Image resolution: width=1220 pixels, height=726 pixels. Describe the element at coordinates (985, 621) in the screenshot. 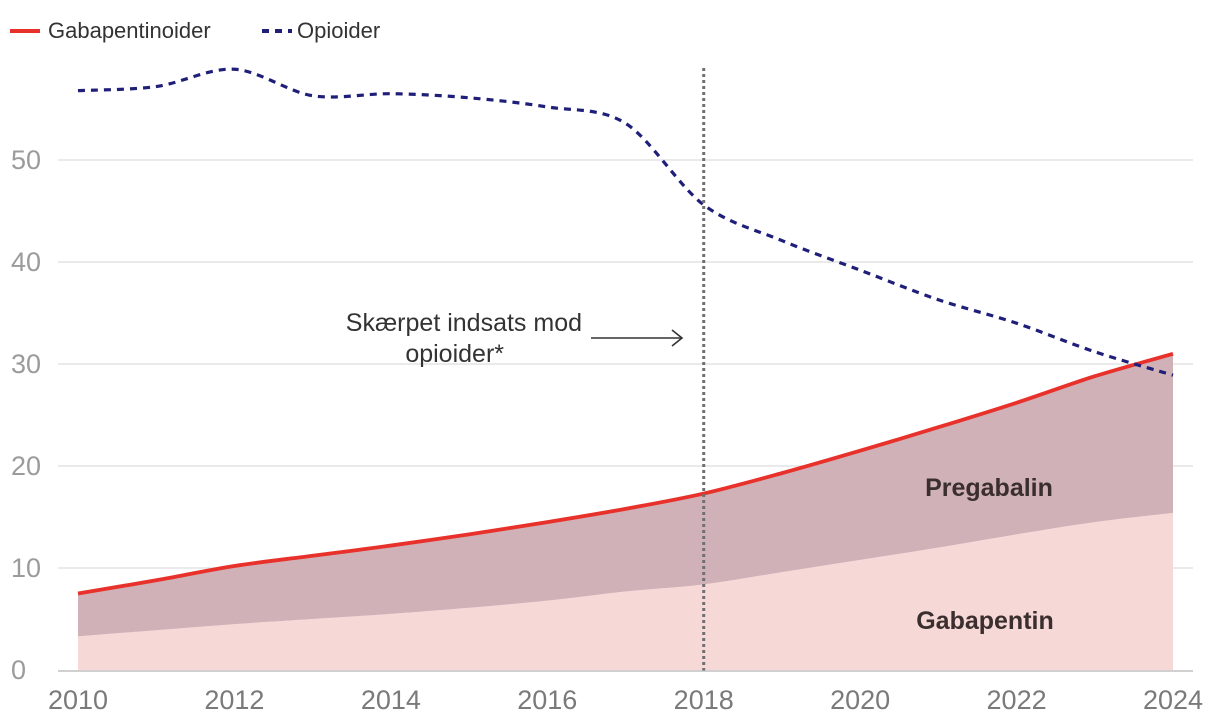

I see `area-label-gabapentin: Gabapentin` at that location.